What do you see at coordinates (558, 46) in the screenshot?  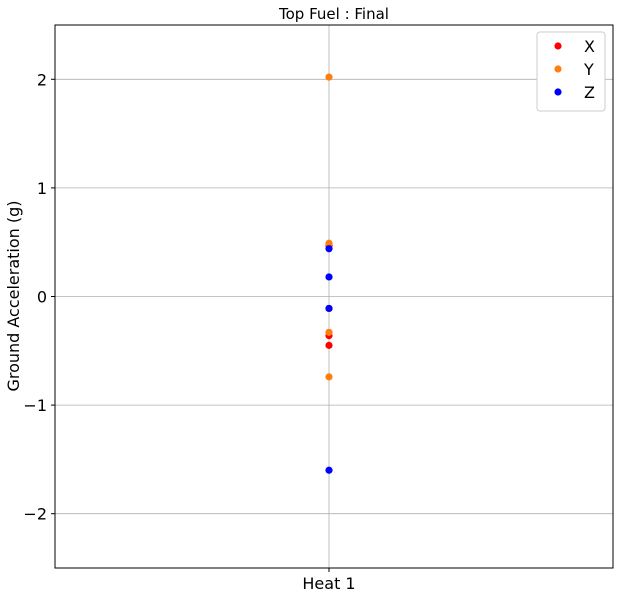 I see `legend-marker-x` at bounding box center [558, 46].